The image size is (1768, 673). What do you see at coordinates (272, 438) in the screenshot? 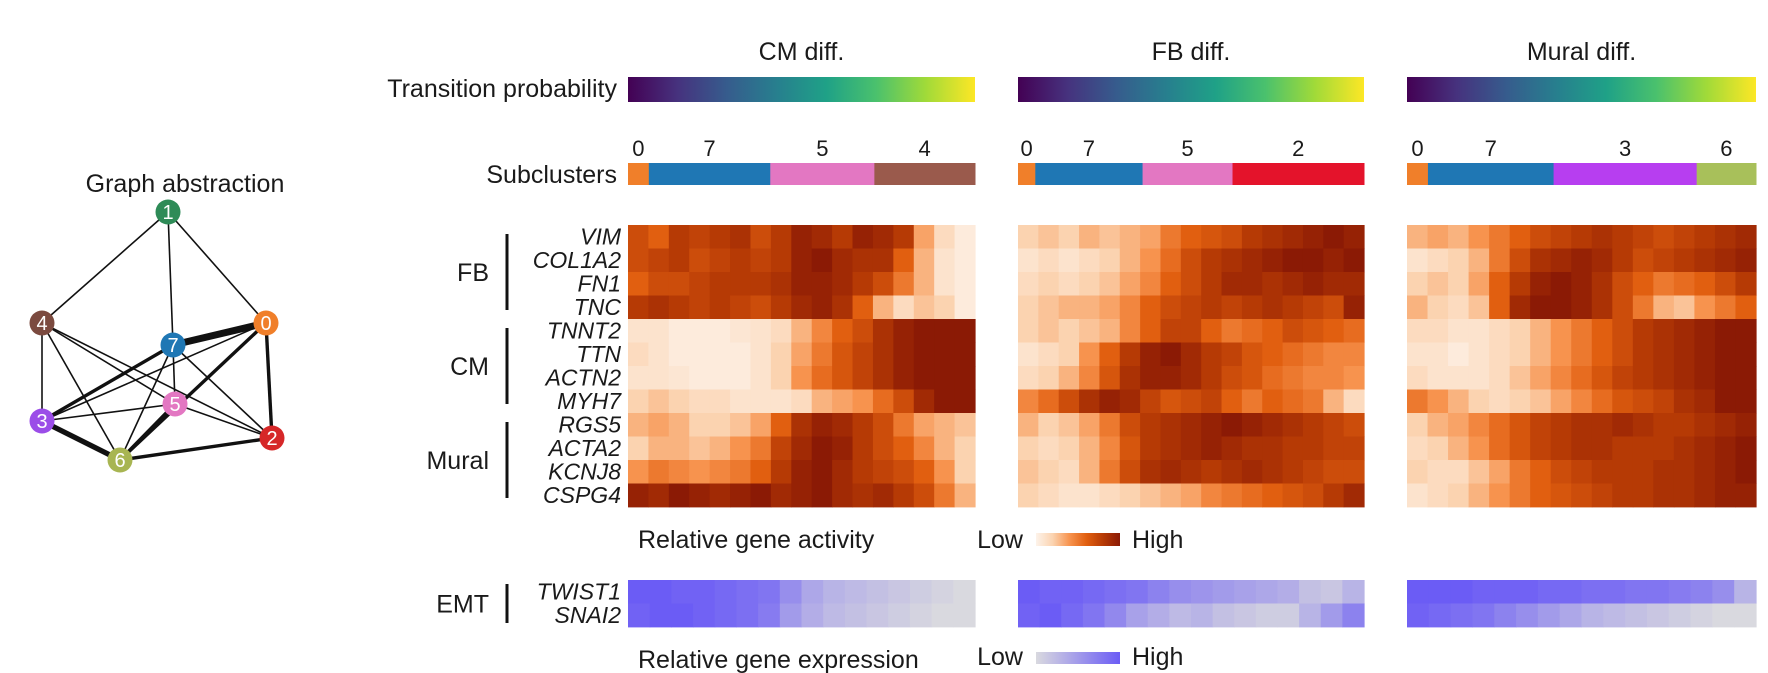
I see `graph-node-2: 2` at bounding box center [272, 438].